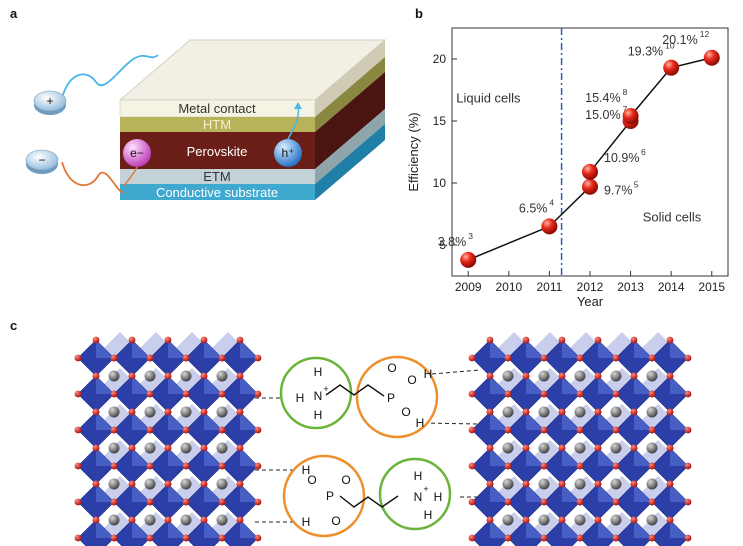 The height and width of the screenshot is (546, 743). I want to click on nitrogen-atom: N, so click(418, 497).